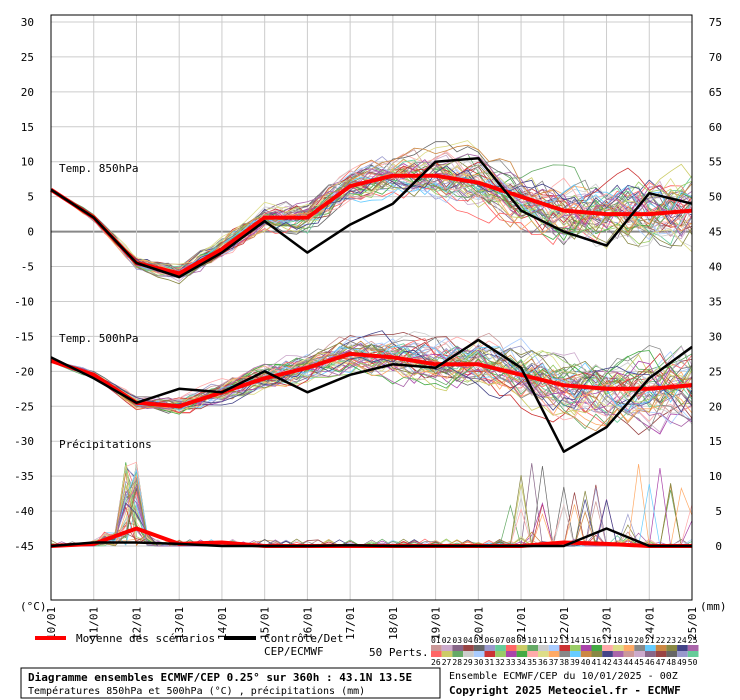  What do you see at coordinates (51, 623) in the screenshot?
I see `x-tick-label: 10/01` at bounding box center [51, 623].